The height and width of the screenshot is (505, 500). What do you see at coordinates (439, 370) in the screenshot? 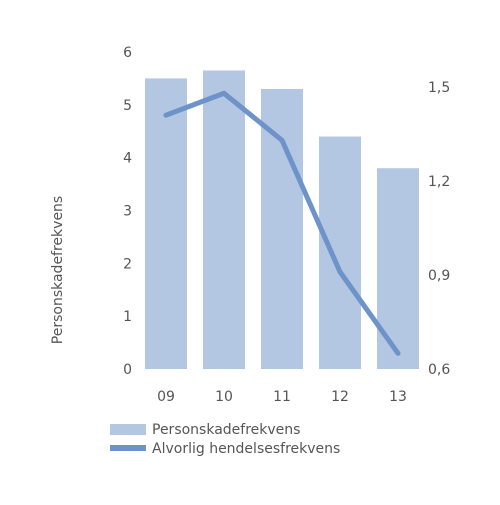
I see `y-right-tick-label: 0,6` at bounding box center [439, 370].